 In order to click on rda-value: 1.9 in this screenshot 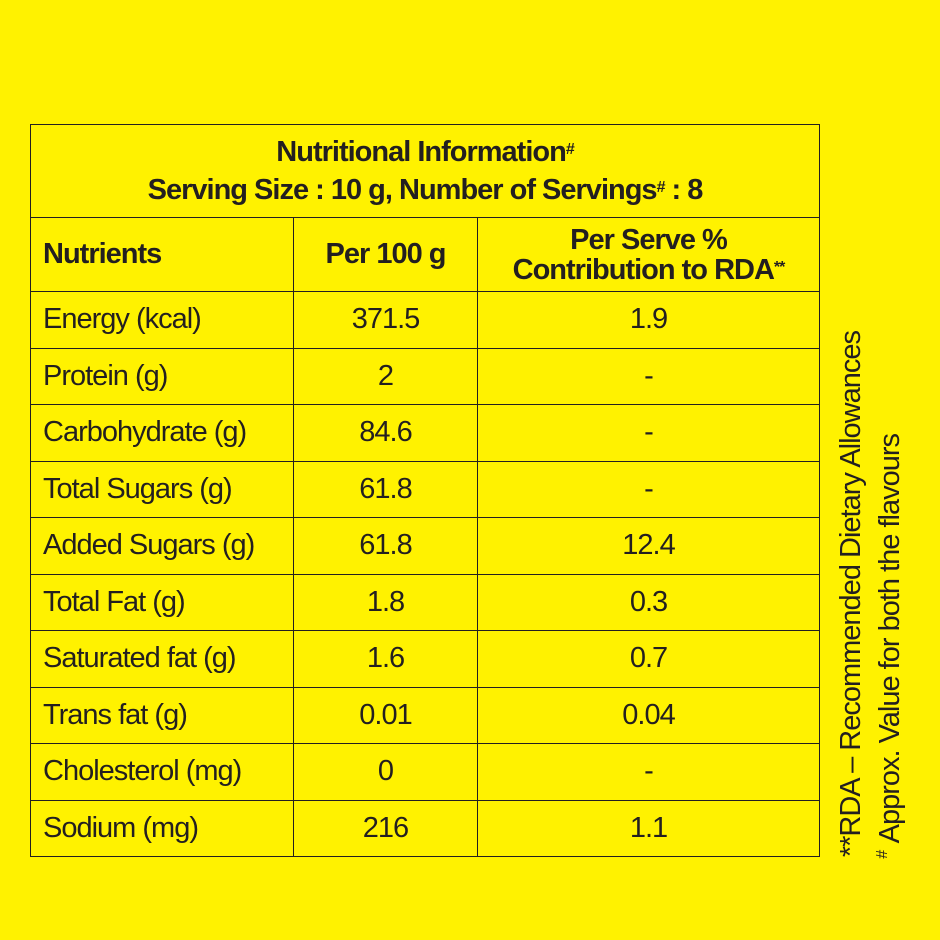, I will do `click(648, 320)`.